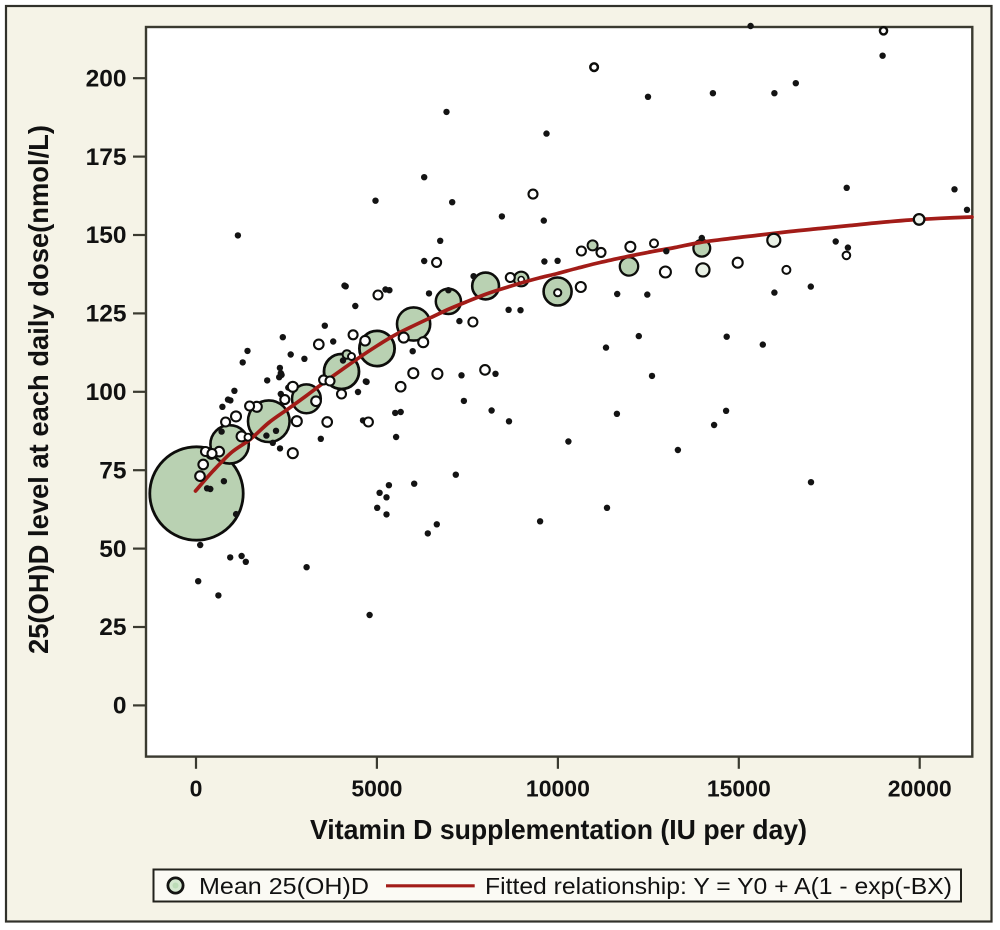 The height and width of the screenshot is (930, 1000). What do you see at coordinates (376, 789) in the screenshot?
I see `svg-text: 5000` at bounding box center [376, 789].